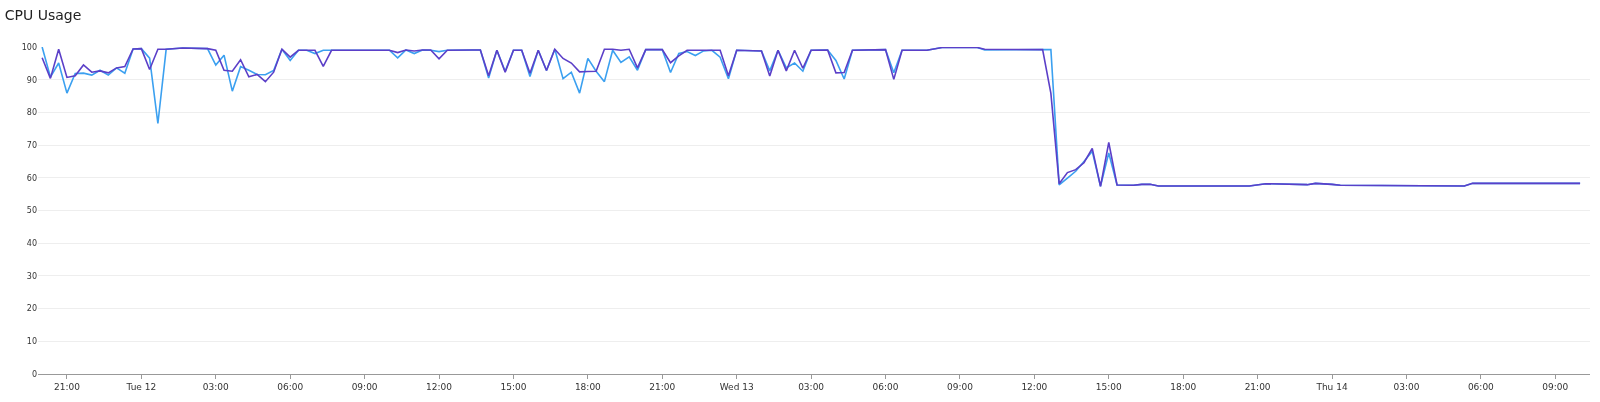 The width and height of the screenshot is (1600, 402). I want to click on chart-title: CPU Usage, so click(43, 14).